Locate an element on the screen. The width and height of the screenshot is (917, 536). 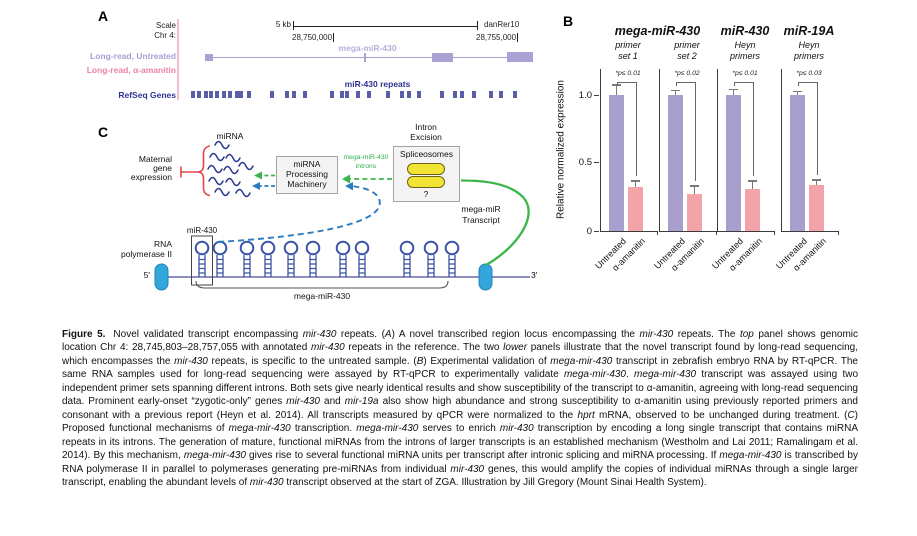
p-value: *p≤ 0.03 is located at coordinates (809, 73).